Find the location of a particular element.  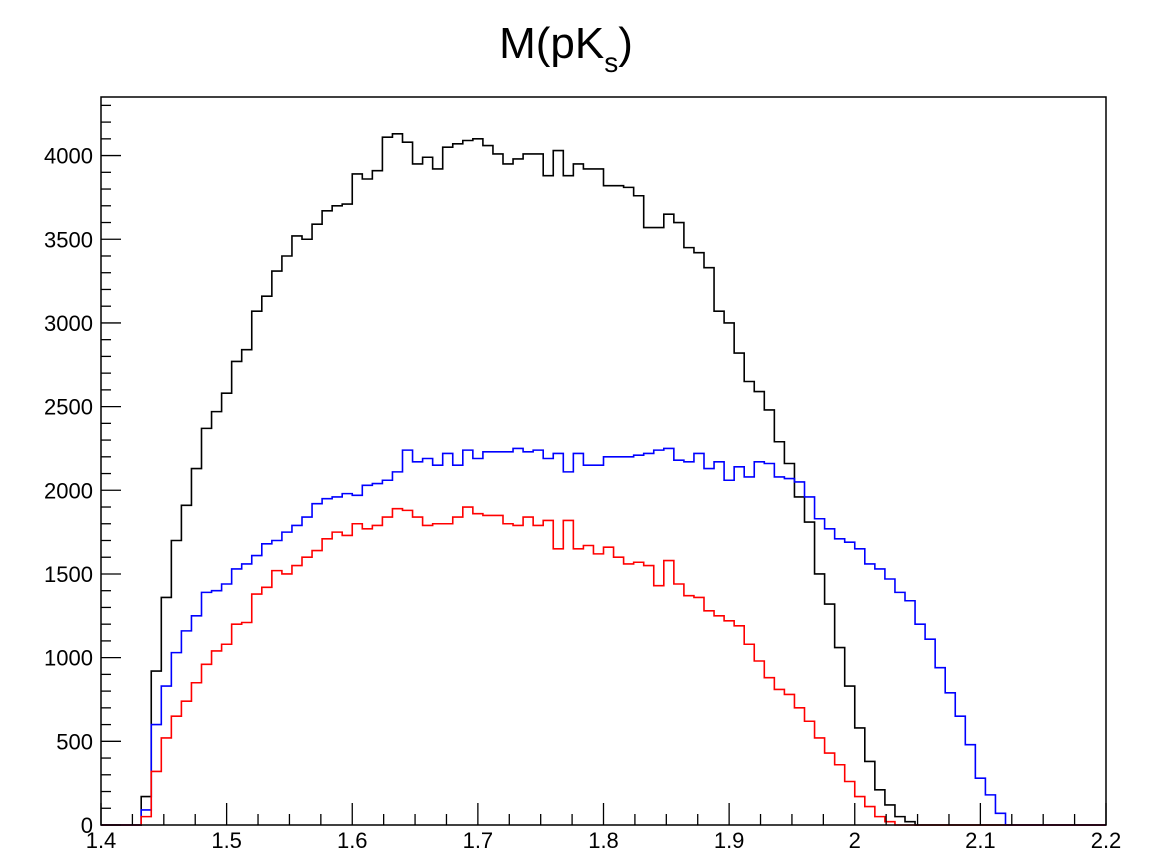

x-tick-label: 1.8 is located at coordinates (603, 840).